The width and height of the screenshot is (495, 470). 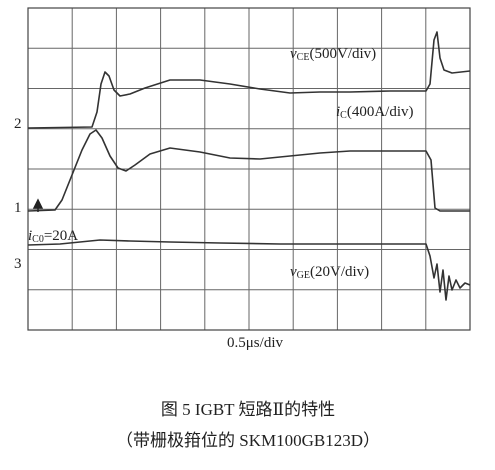 What do you see at coordinates (18, 264) in the screenshot?
I see `channel-marker: 3` at bounding box center [18, 264].